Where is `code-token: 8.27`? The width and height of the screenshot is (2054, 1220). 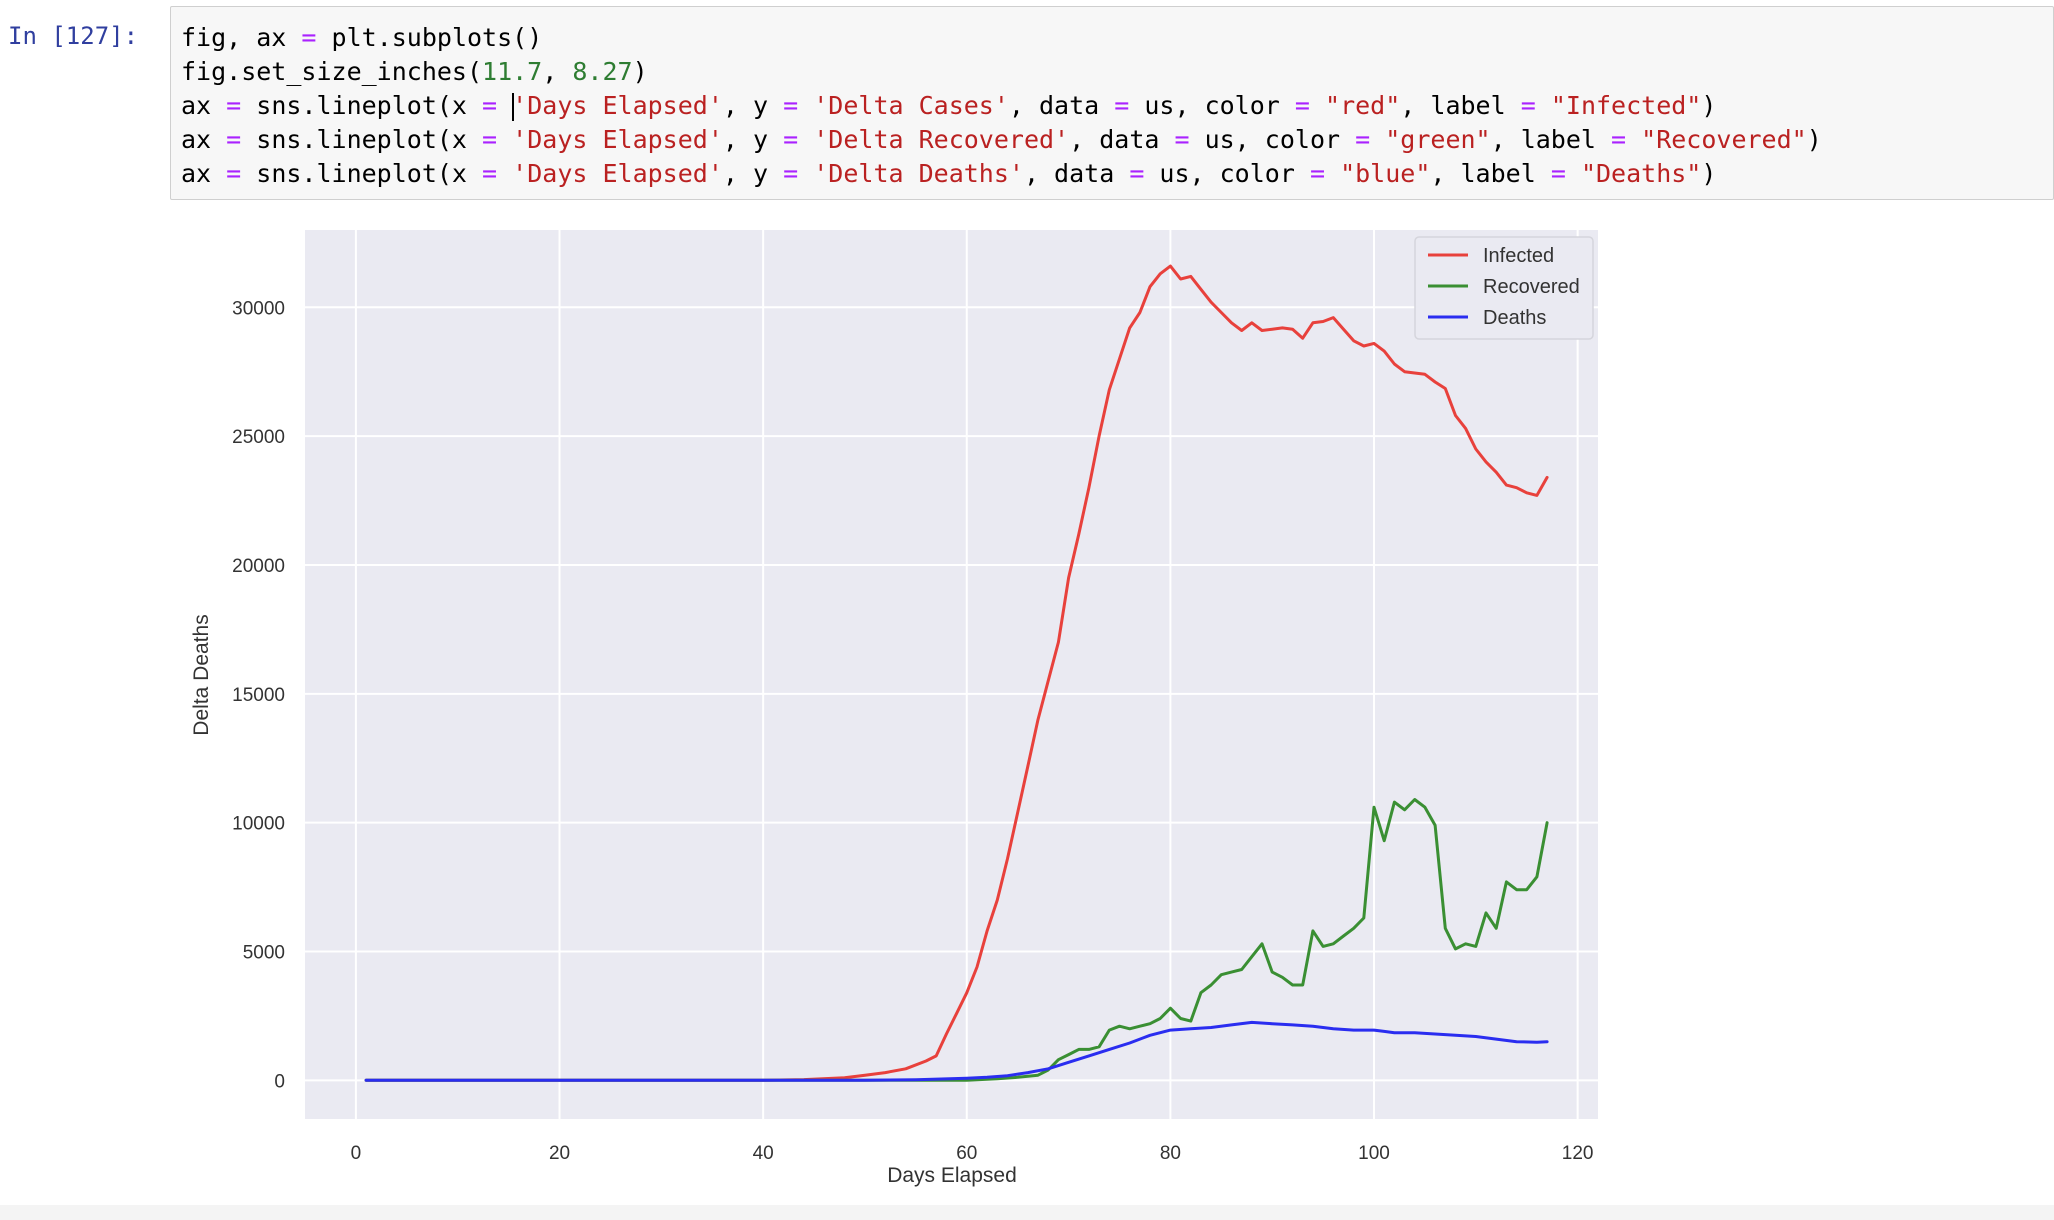
code-token: 8.27 is located at coordinates (602, 71).